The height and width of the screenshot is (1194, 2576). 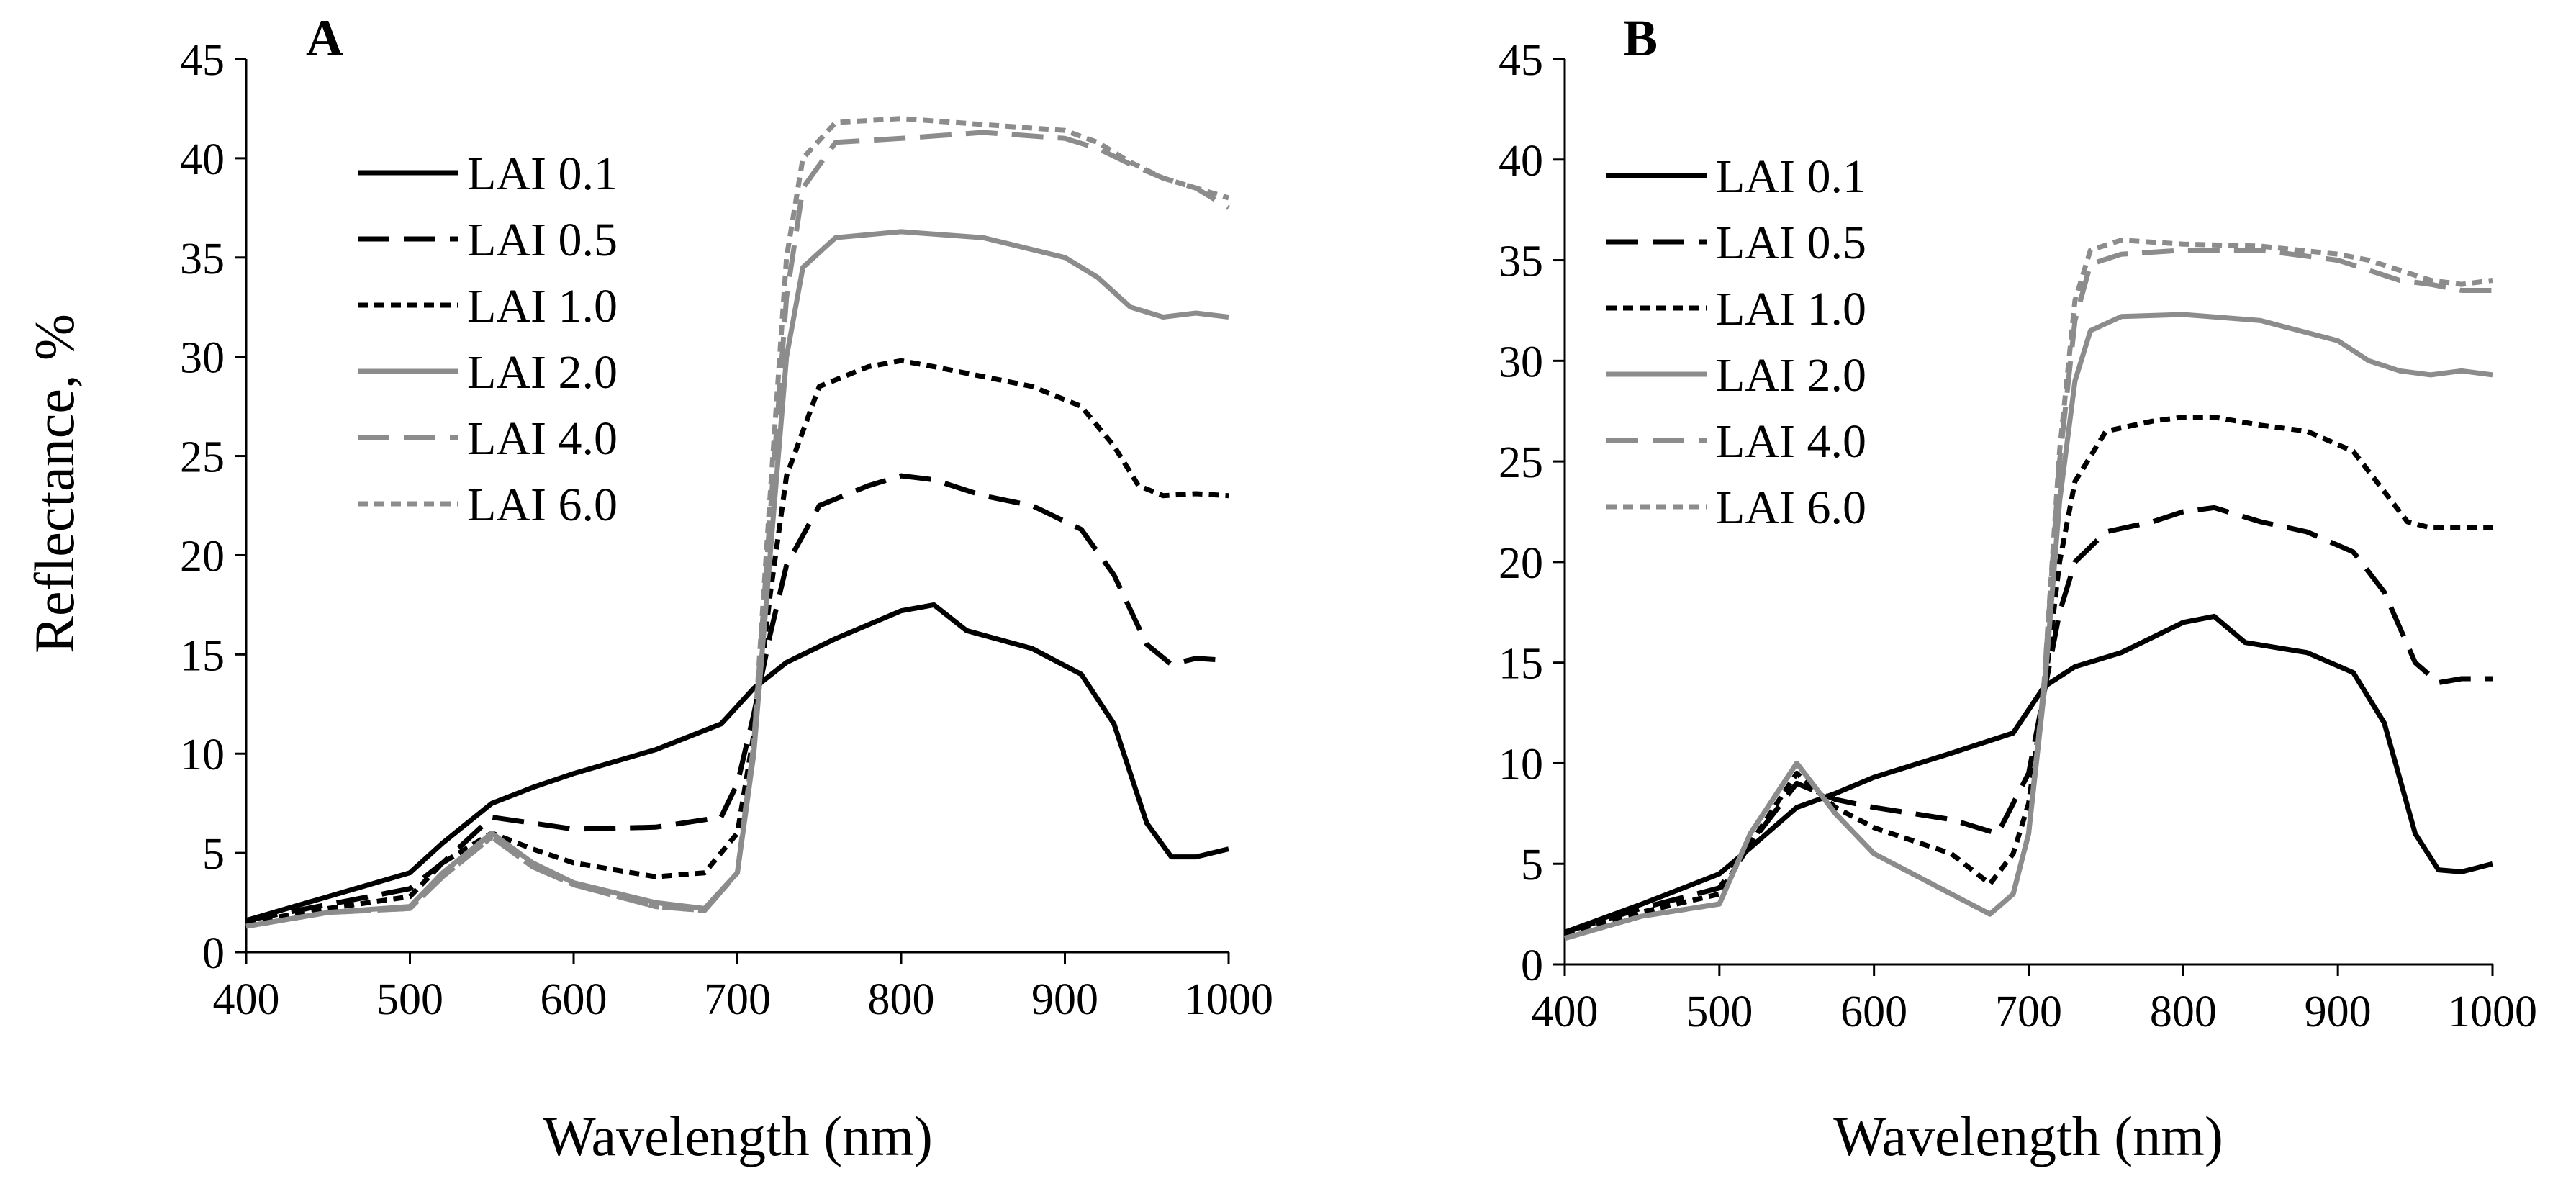 I want to click on panel-b-label: B, so click(x=1641, y=38).